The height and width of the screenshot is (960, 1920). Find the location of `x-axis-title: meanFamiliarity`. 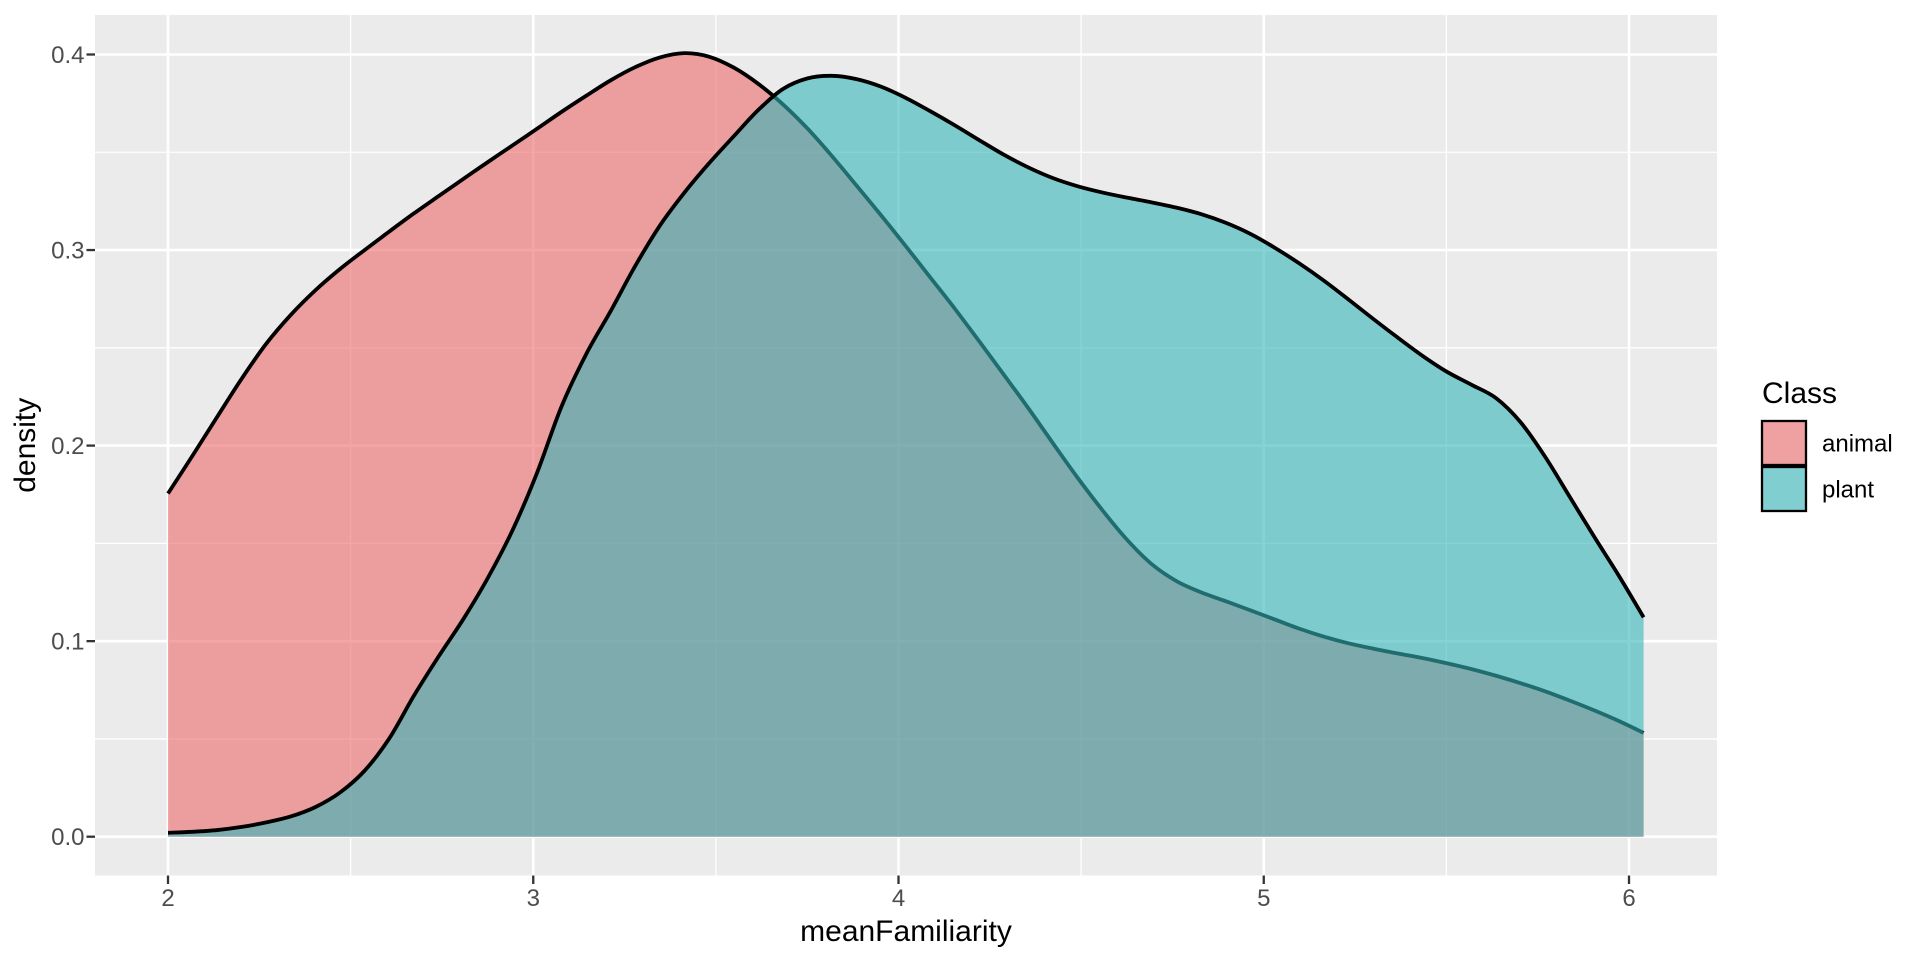

x-axis-title: meanFamiliarity is located at coordinates (906, 931).